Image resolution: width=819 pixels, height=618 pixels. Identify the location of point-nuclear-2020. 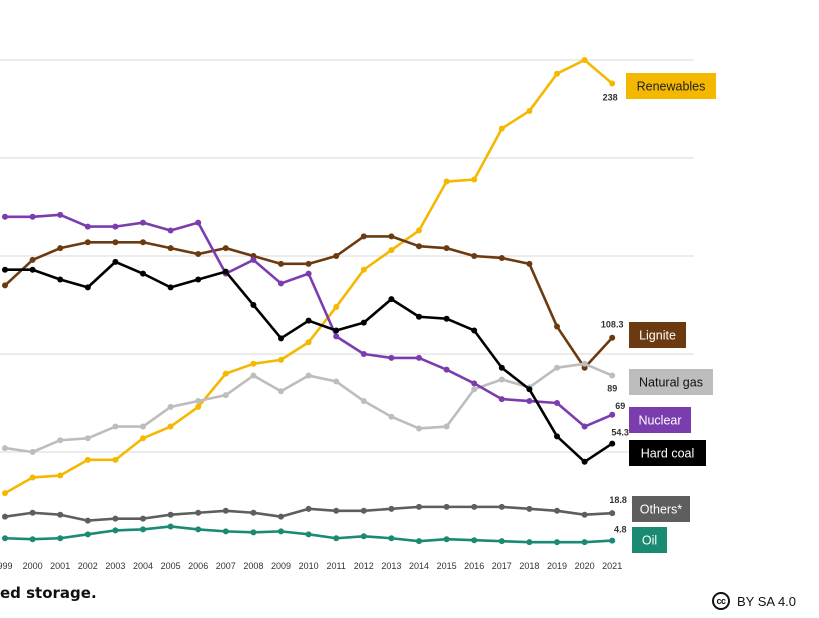
(584, 426).